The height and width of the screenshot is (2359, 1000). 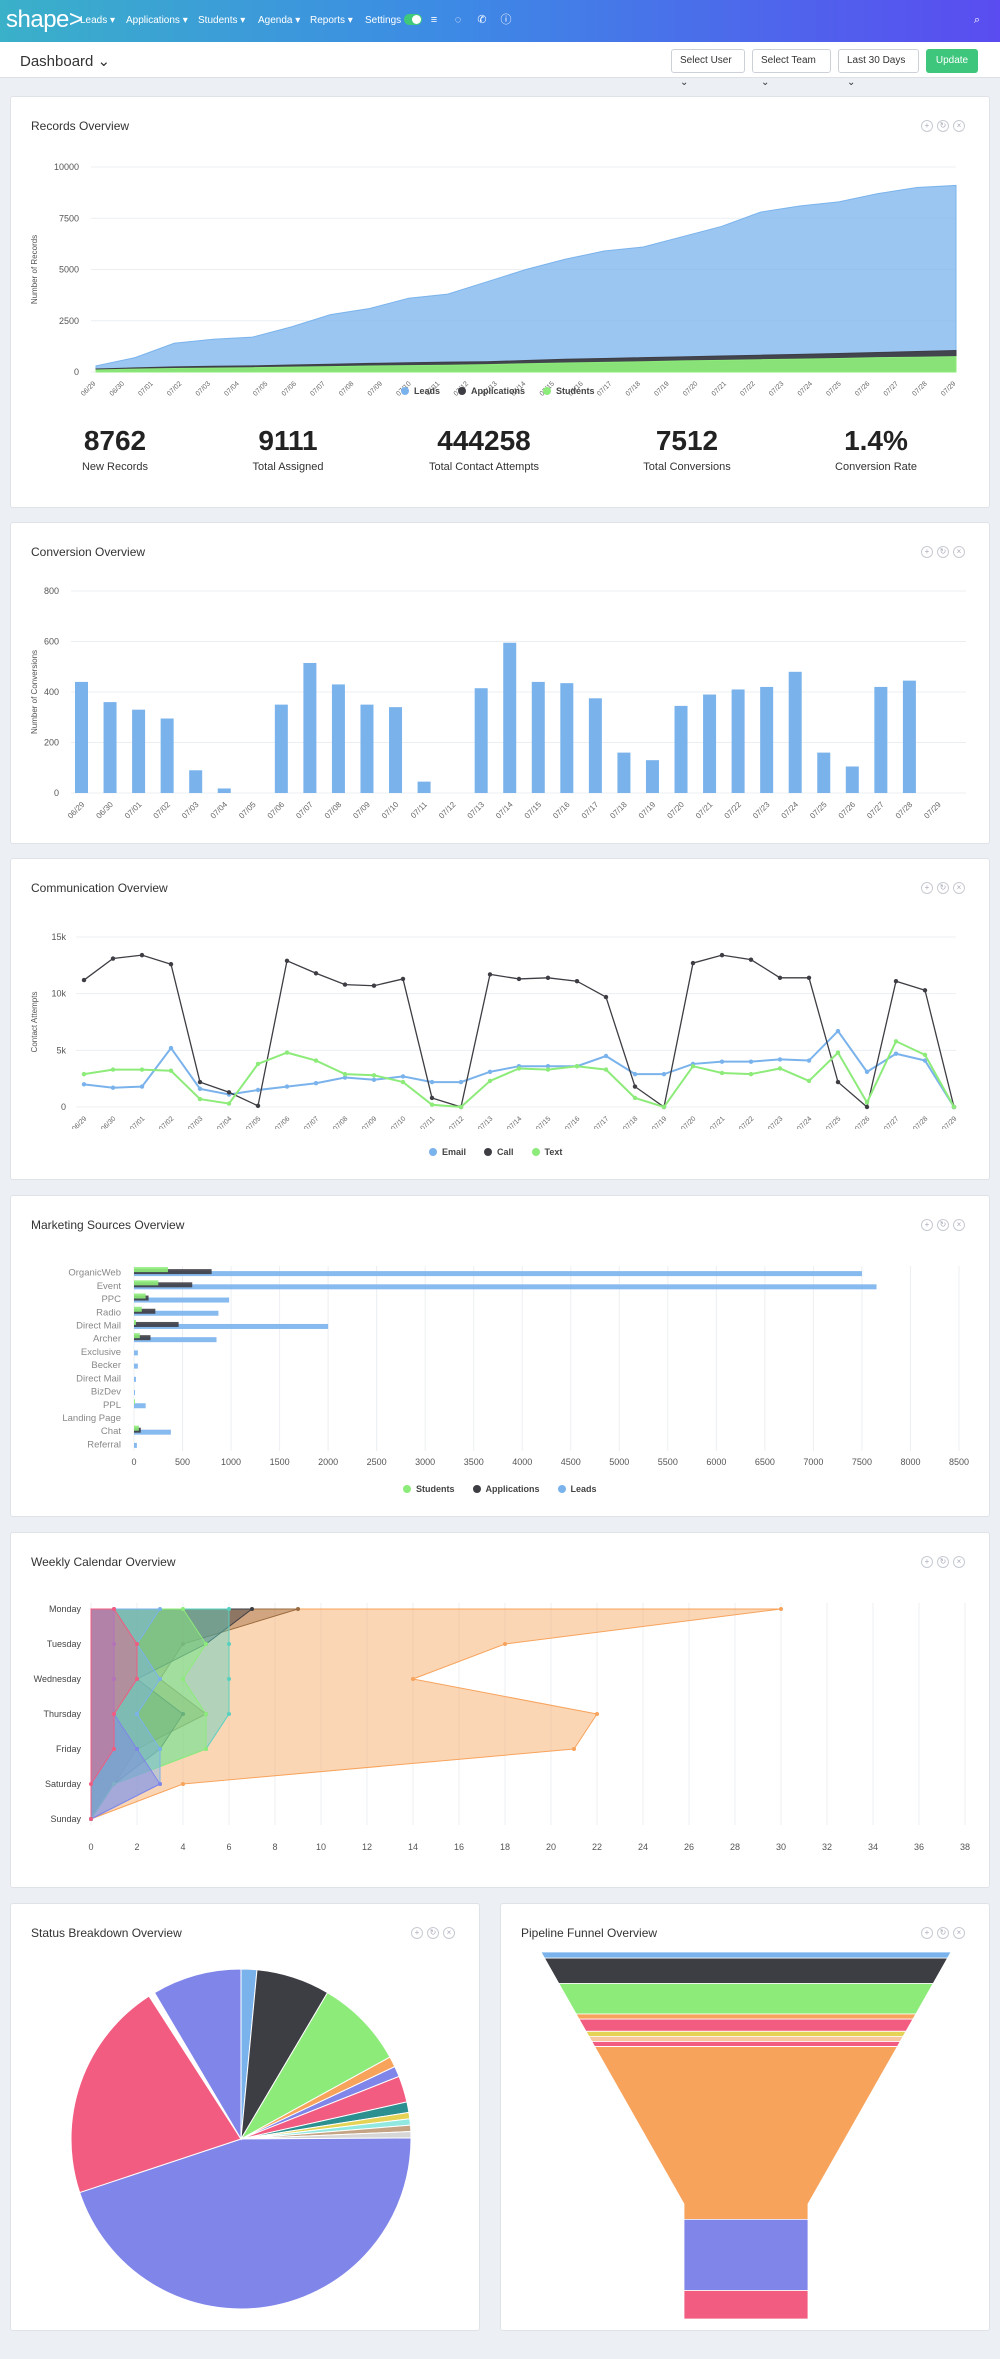 I want to click on legend-item-call: Call, so click(x=499, y=1152).